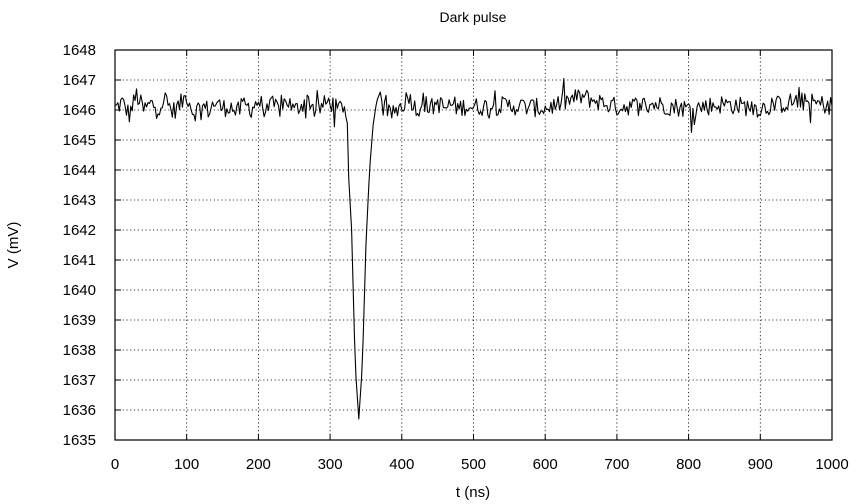  I want to click on x-tick-label: 800, so click(688, 464).